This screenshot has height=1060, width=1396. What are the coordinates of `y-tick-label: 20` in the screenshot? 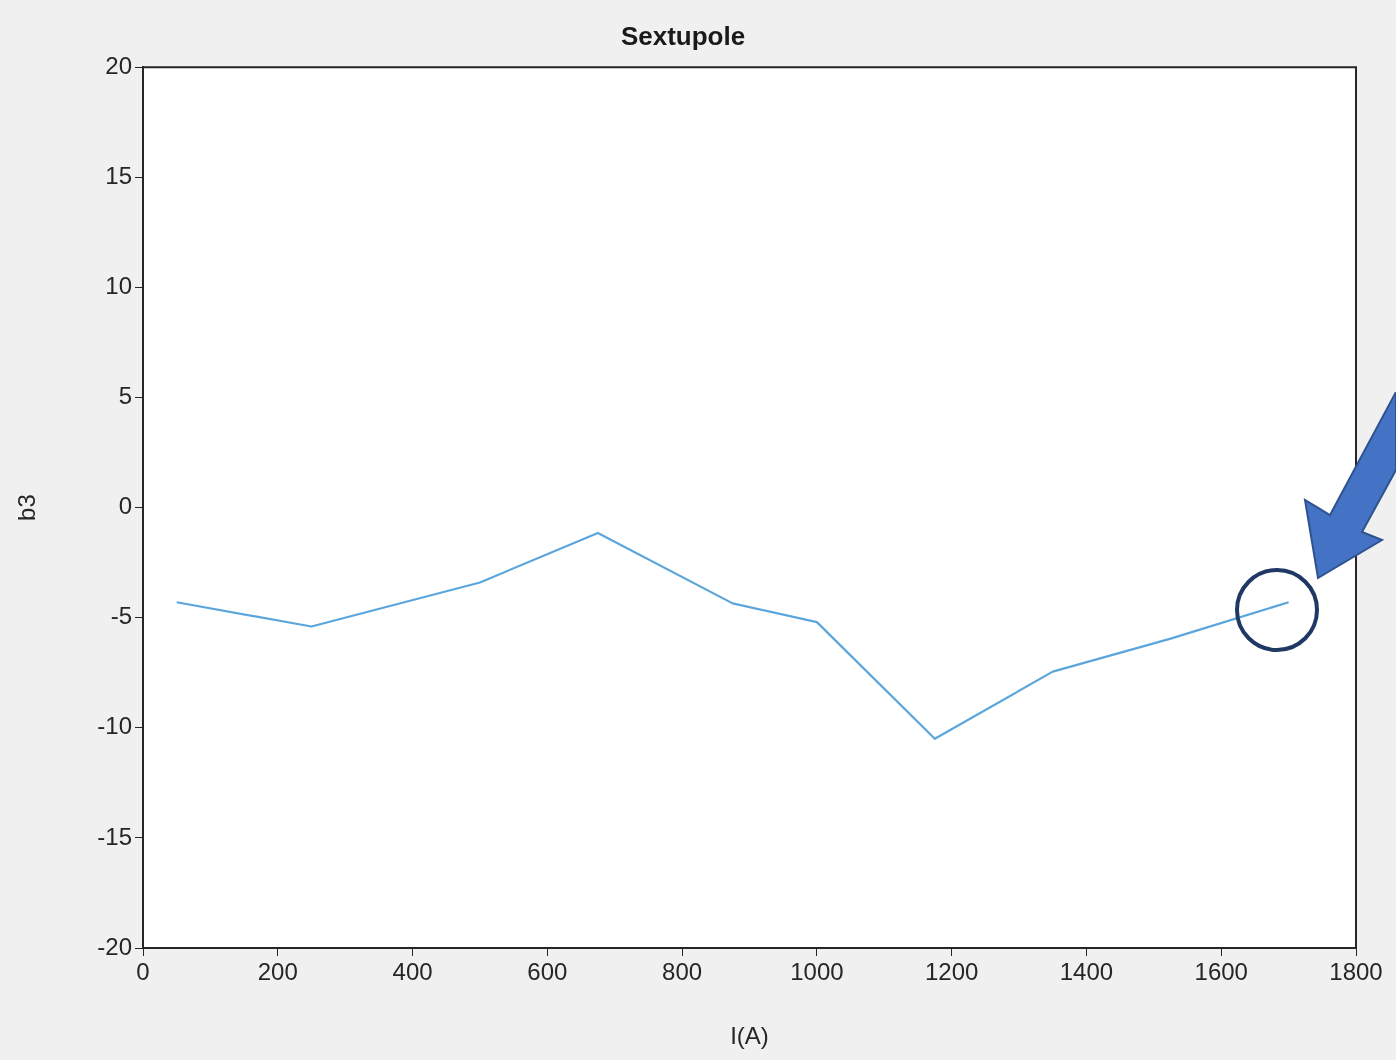 It's located at (118, 65).